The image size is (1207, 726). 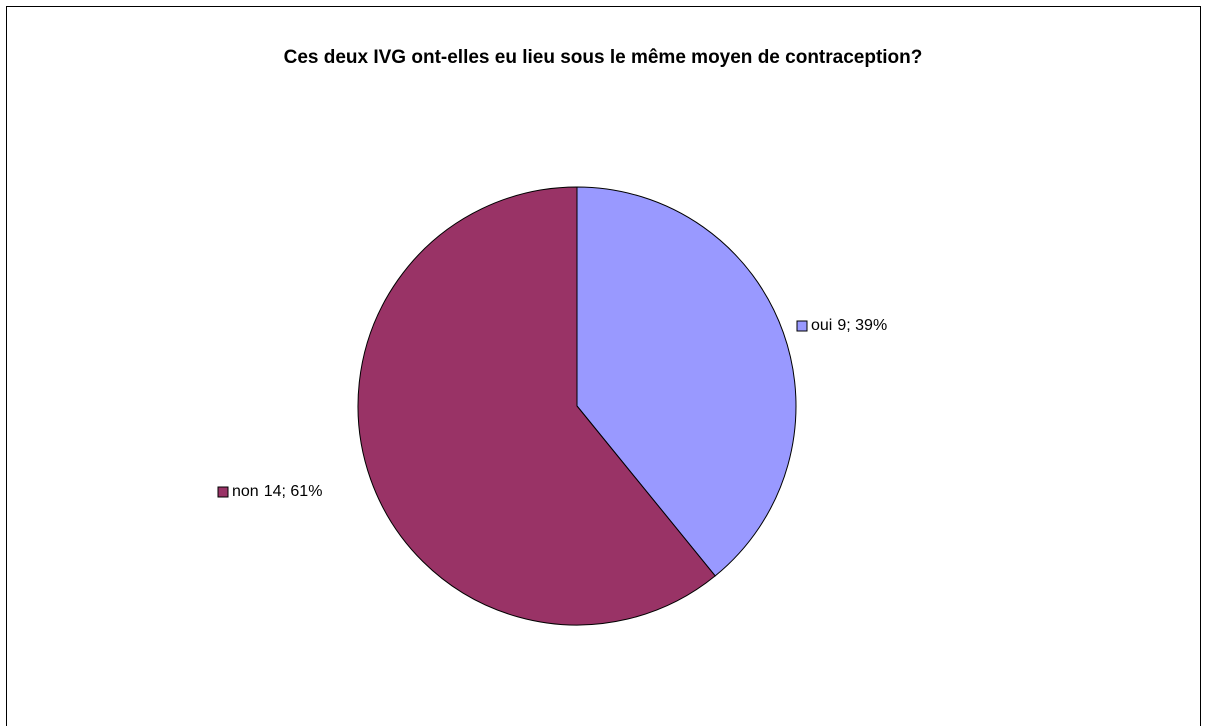 I want to click on data-label: oui 9; 39%, so click(x=849, y=325).